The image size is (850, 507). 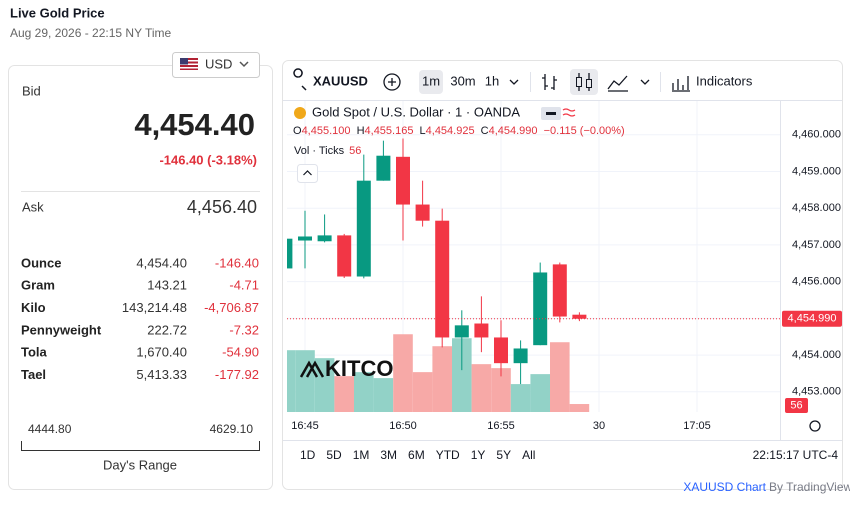 What do you see at coordinates (796, 405) in the screenshot?
I see `last-volume-label: 56` at bounding box center [796, 405].